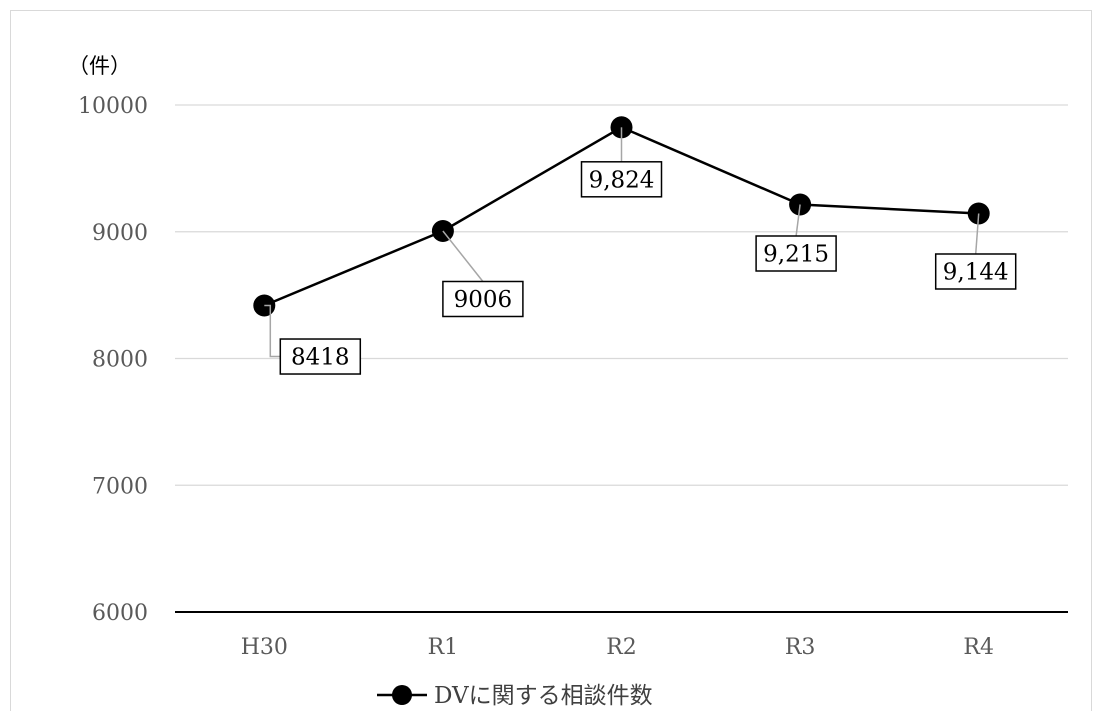 The height and width of the screenshot is (711, 1094). What do you see at coordinates (978, 647) in the screenshot?
I see `x-tick-label: R4` at bounding box center [978, 647].